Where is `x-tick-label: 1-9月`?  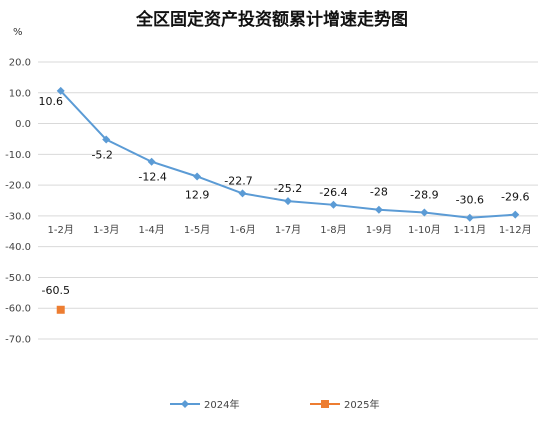 x-tick-label: 1-9月 is located at coordinates (379, 230).